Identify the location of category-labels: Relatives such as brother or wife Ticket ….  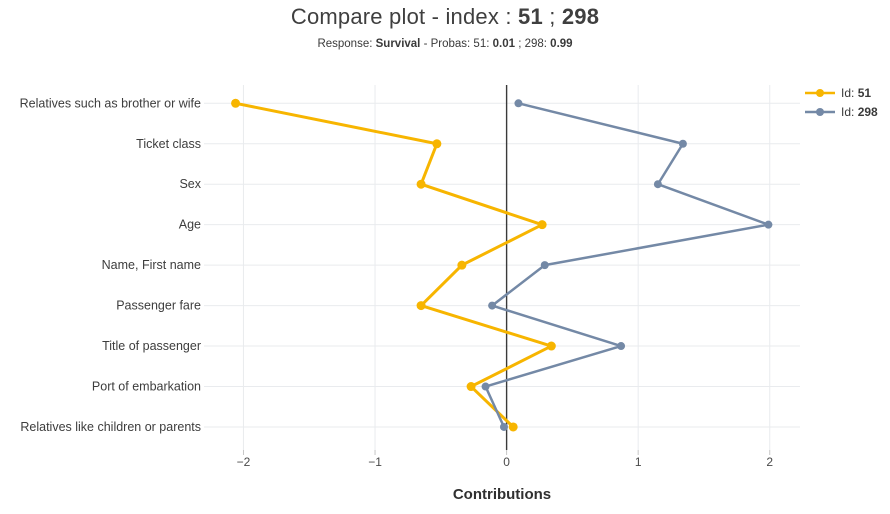
(111, 265).